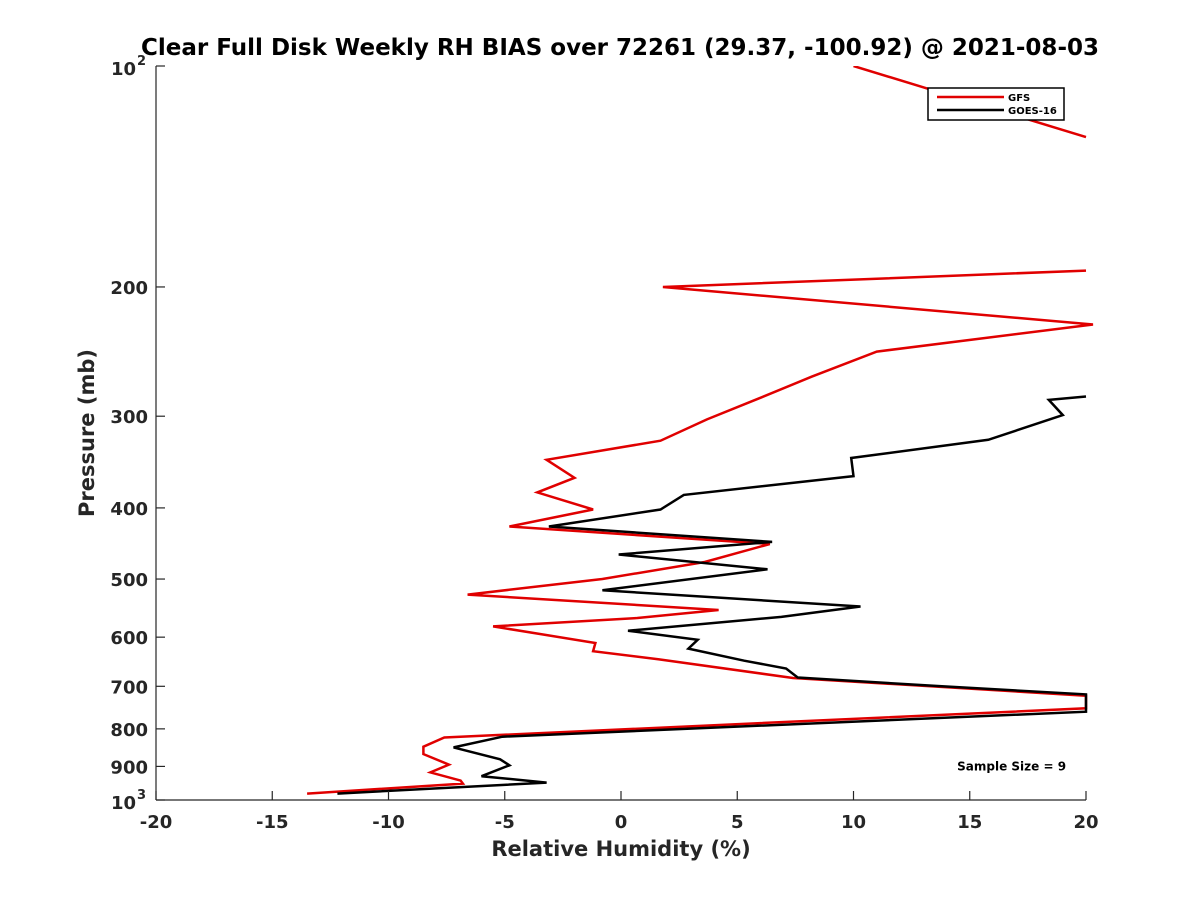  What do you see at coordinates (388, 822) in the screenshot?
I see `x-tick-label: -10` at bounding box center [388, 822].